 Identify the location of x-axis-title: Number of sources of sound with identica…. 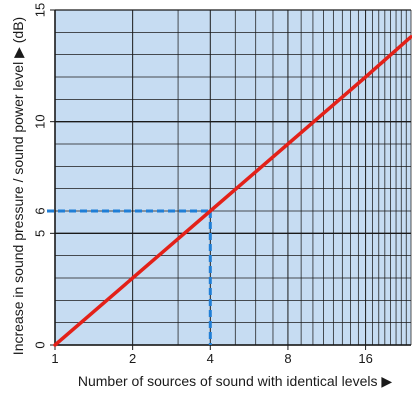
(235, 381).